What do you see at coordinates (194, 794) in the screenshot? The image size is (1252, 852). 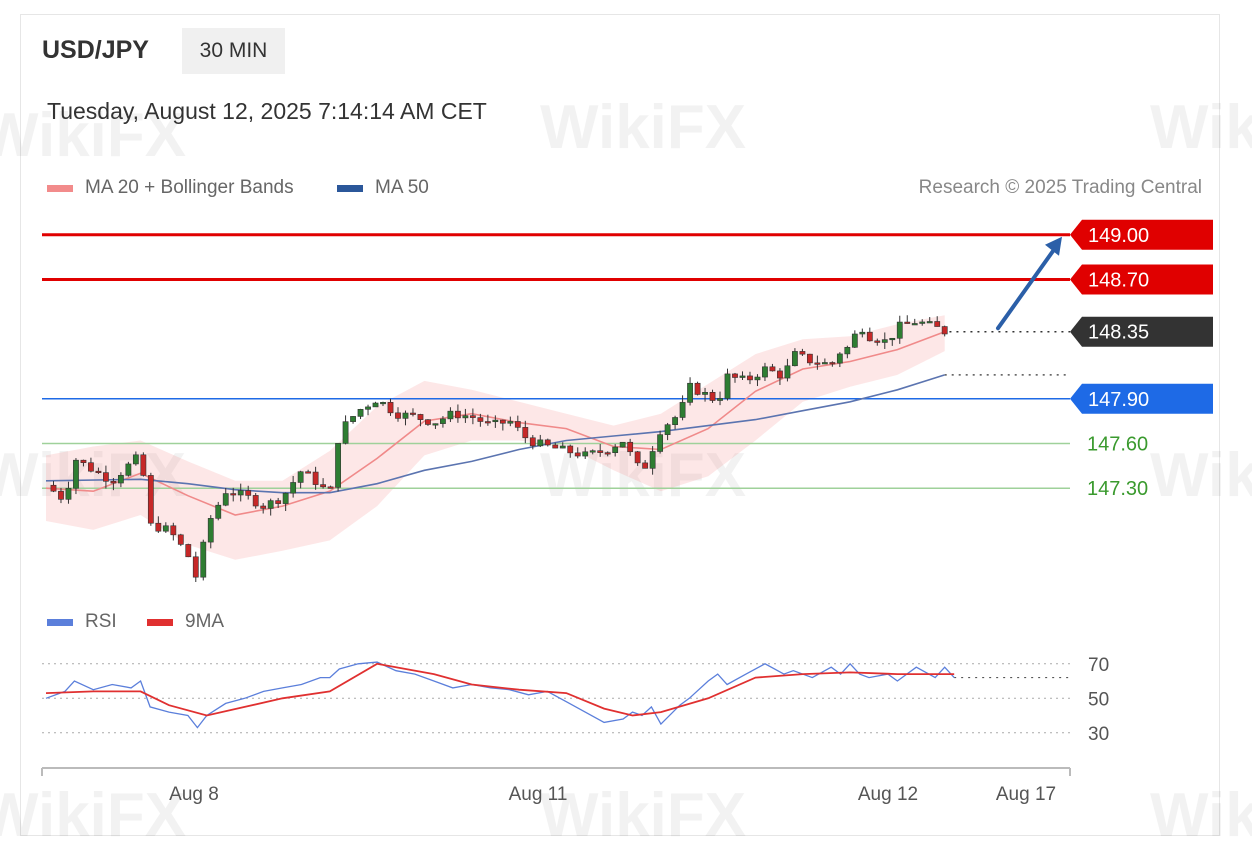 I see `x-tick-label: Aug 8` at bounding box center [194, 794].